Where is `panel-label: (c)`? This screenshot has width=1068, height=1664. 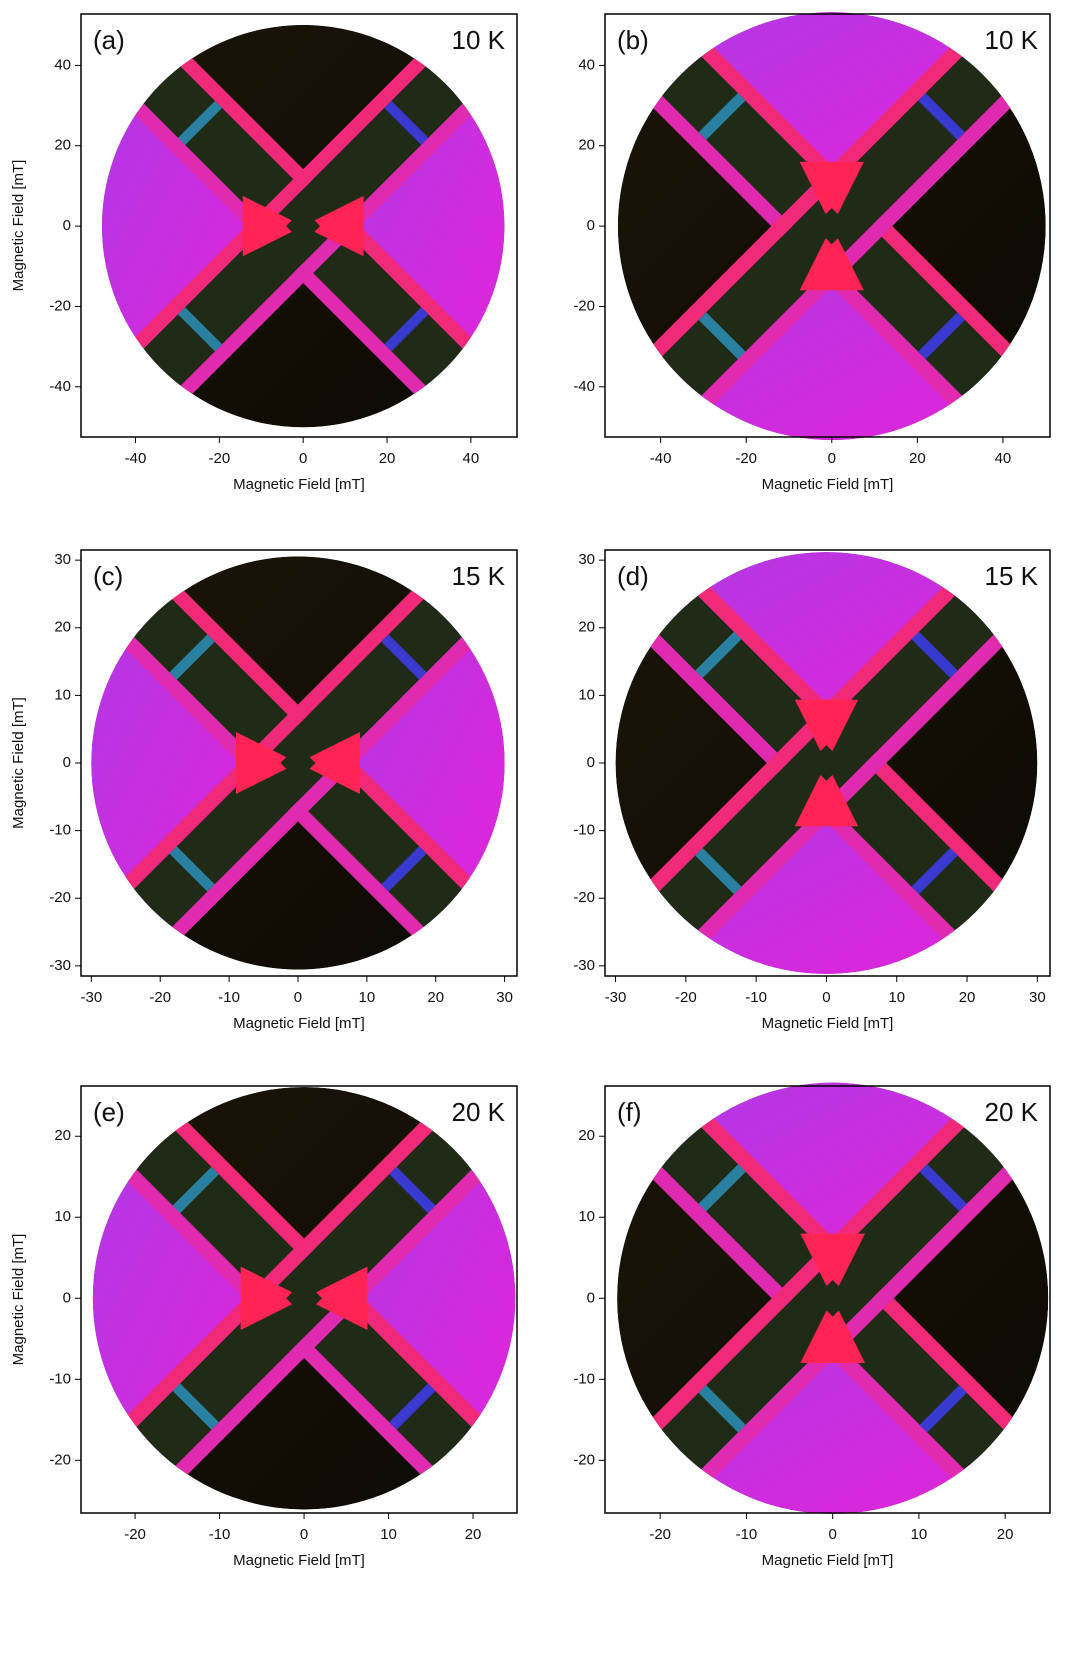
panel-label: (c) is located at coordinates (108, 576).